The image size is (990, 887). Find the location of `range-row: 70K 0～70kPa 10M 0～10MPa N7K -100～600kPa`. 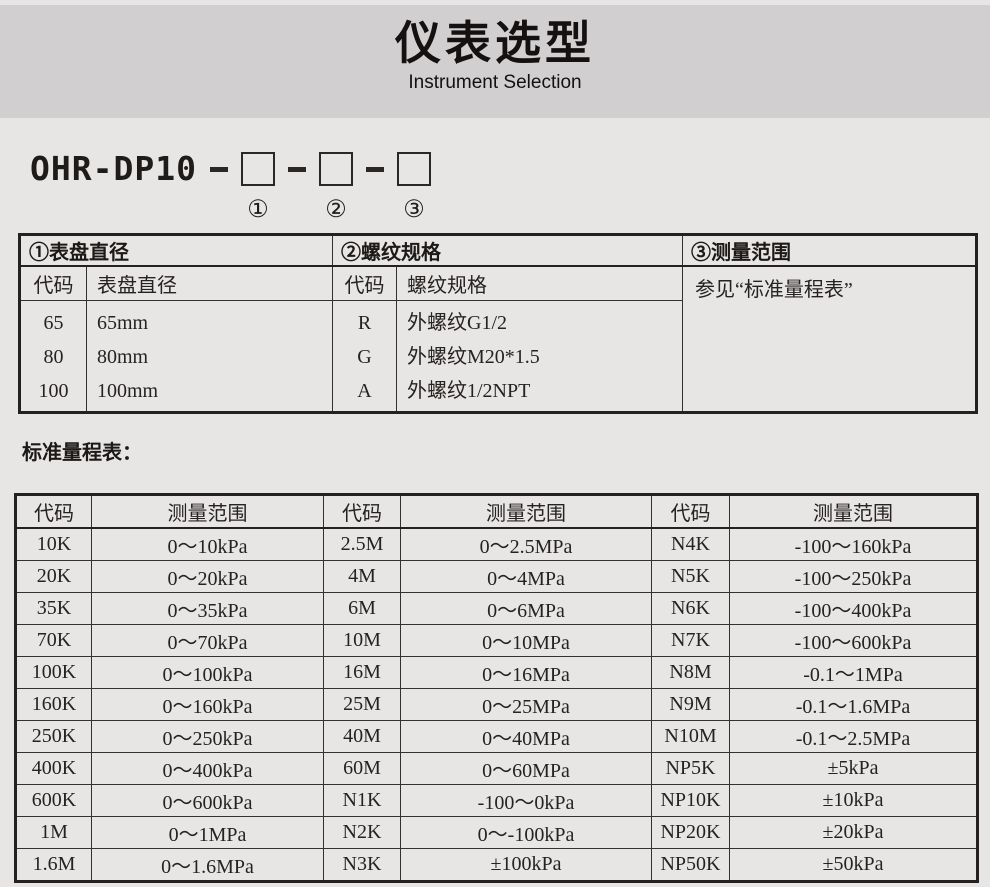

range-row: 70K 0～70kPa 10M 0～10MPa N7K -100～600kPa is located at coordinates (496, 640).